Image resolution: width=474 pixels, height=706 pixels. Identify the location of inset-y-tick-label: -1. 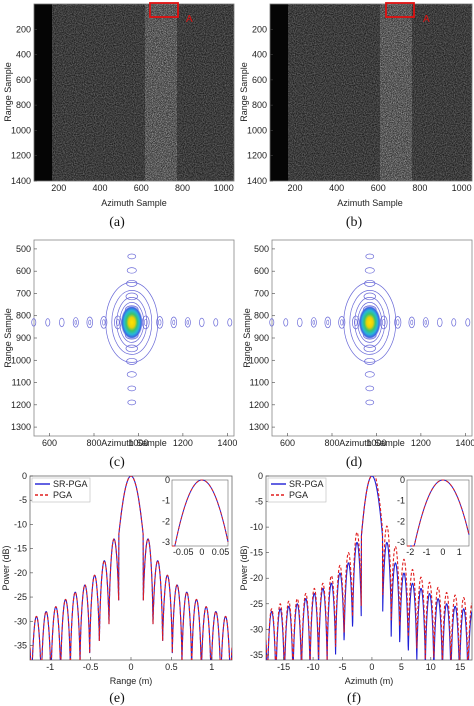
(166, 501).